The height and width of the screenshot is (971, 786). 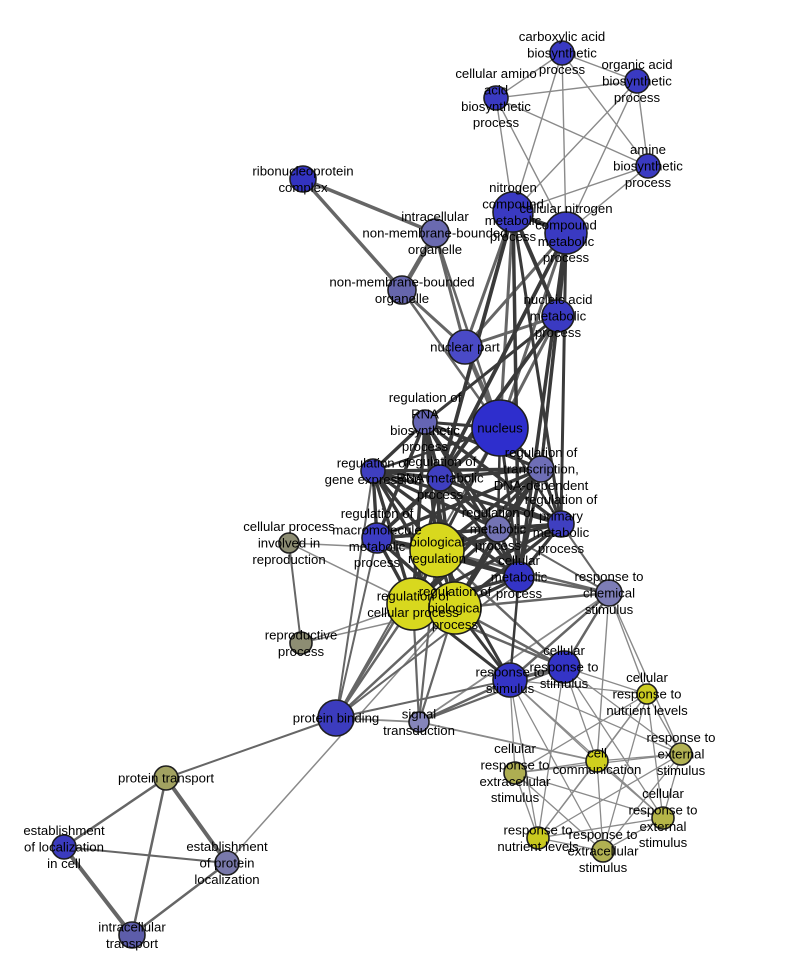 I want to click on edge-regrnamet-cellmet, so click(x=479, y=527).